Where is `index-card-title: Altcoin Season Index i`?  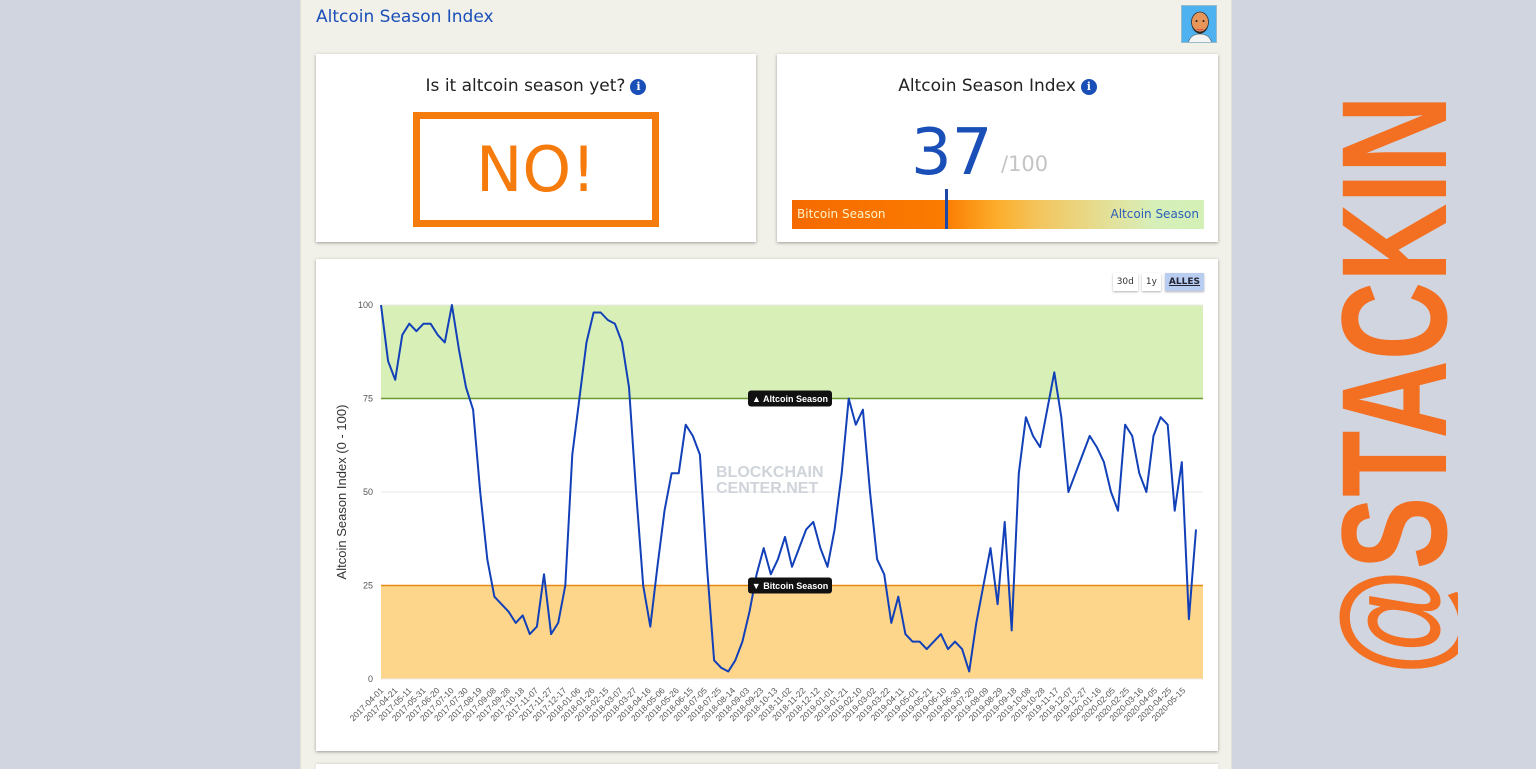 index-card-title: Altcoin Season Index i is located at coordinates (997, 86).